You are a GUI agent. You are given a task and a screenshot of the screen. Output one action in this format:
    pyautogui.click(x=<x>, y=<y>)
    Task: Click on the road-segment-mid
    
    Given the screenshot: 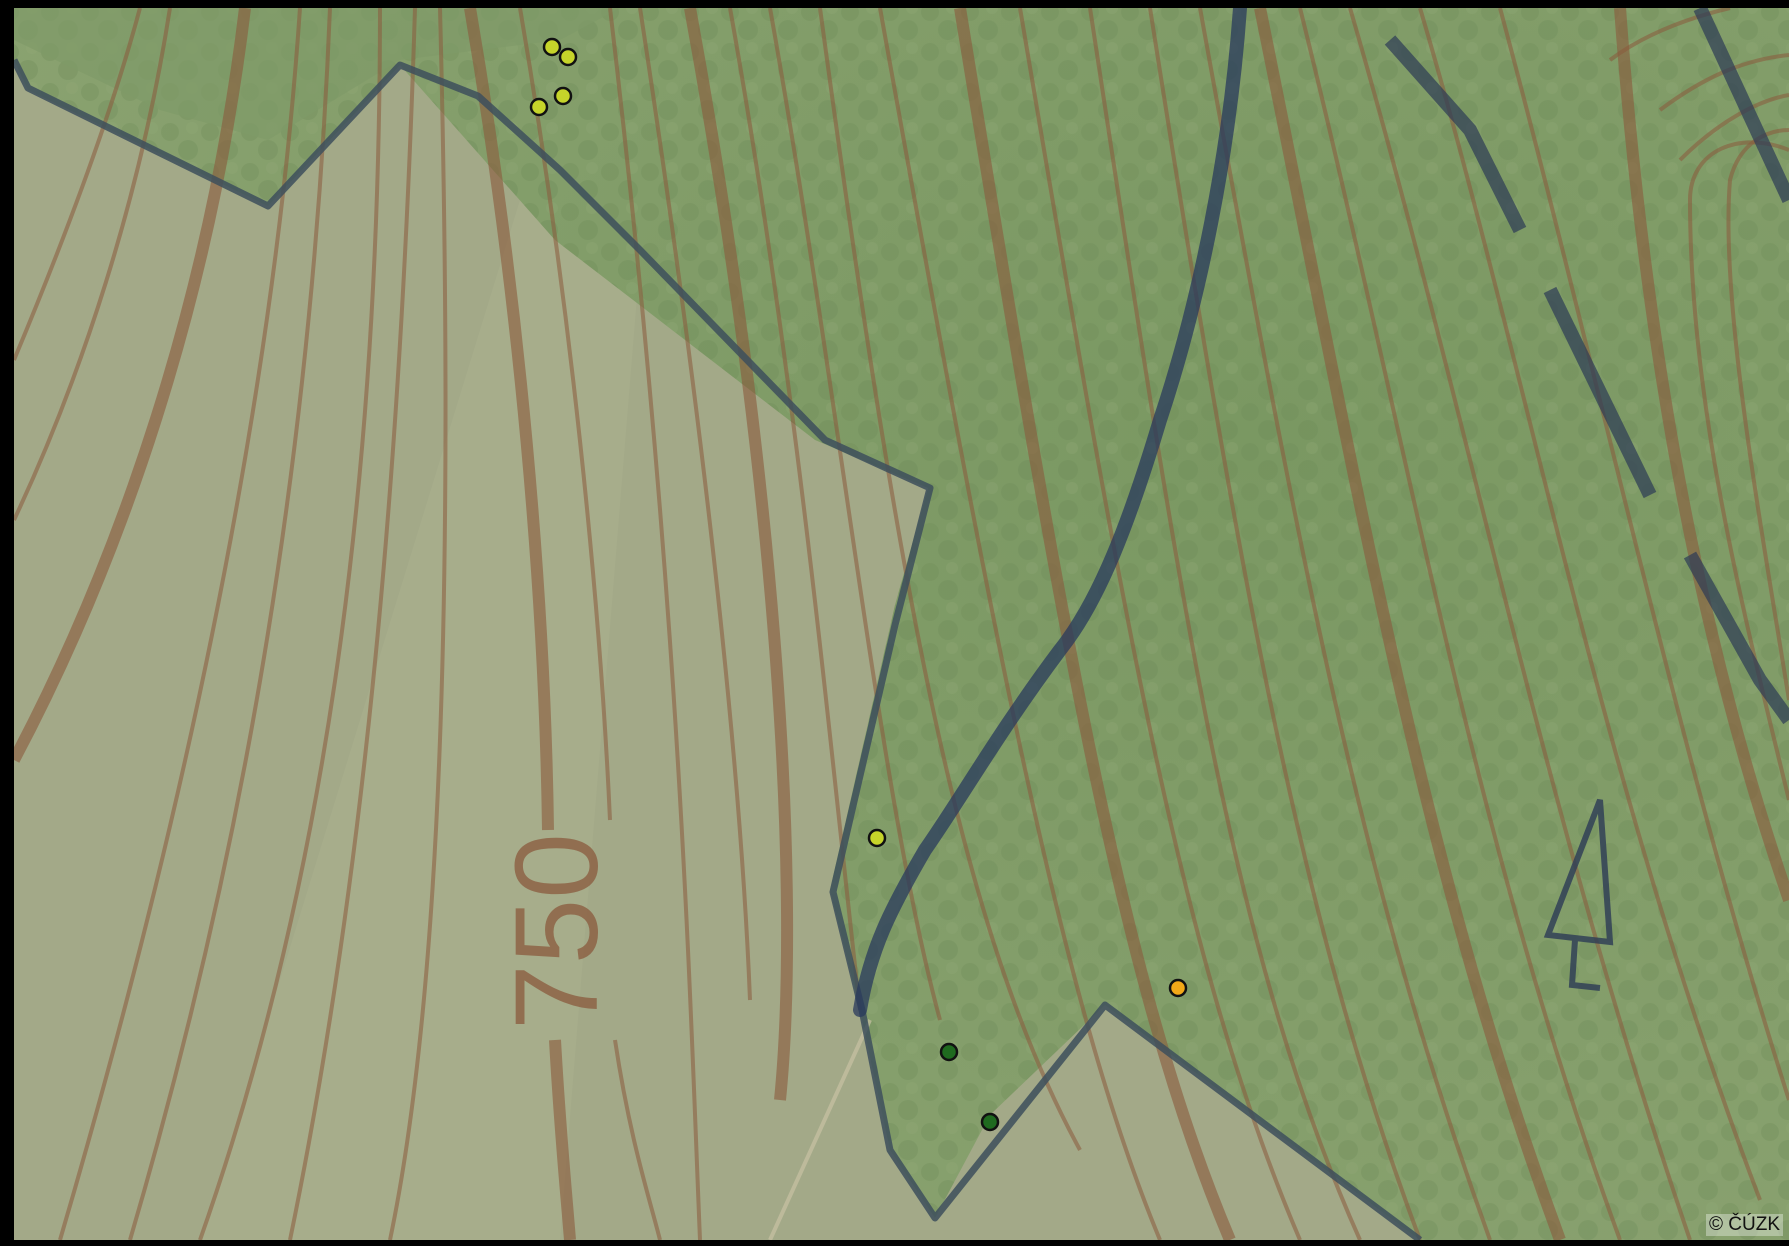 What is the action you would take?
    pyautogui.click(x=1600, y=392)
    